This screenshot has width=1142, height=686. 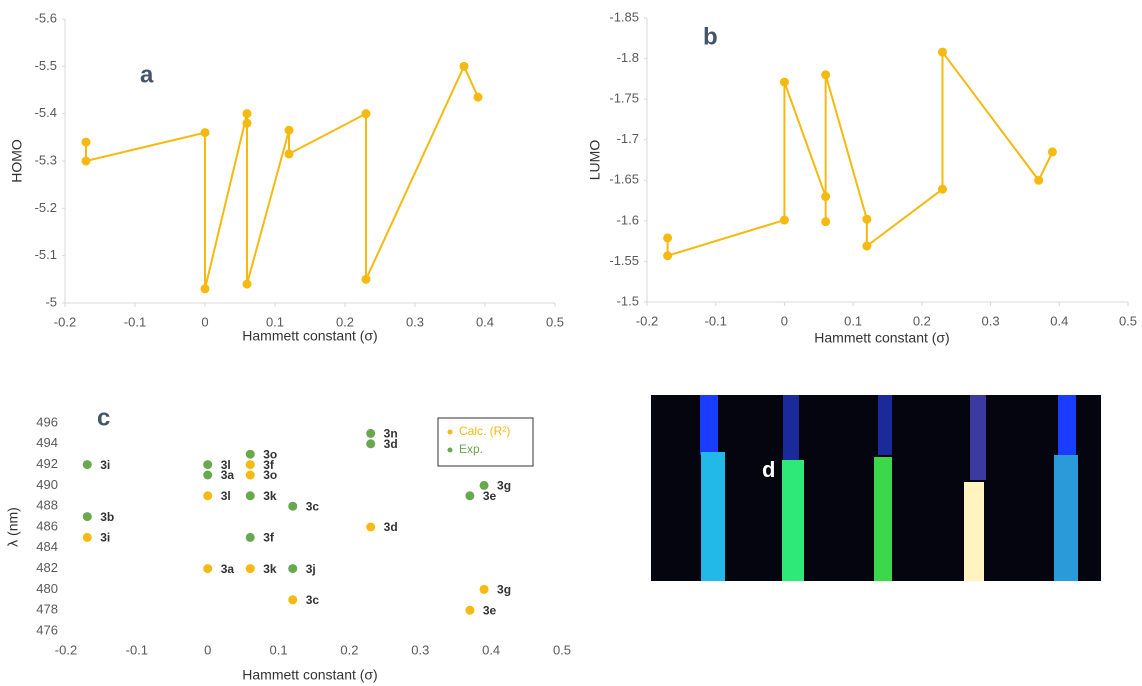 What do you see at coordinates (46, 17) in the screenshot?
I see `y-tick-label: -5.6` at bounding box center [46, 17].